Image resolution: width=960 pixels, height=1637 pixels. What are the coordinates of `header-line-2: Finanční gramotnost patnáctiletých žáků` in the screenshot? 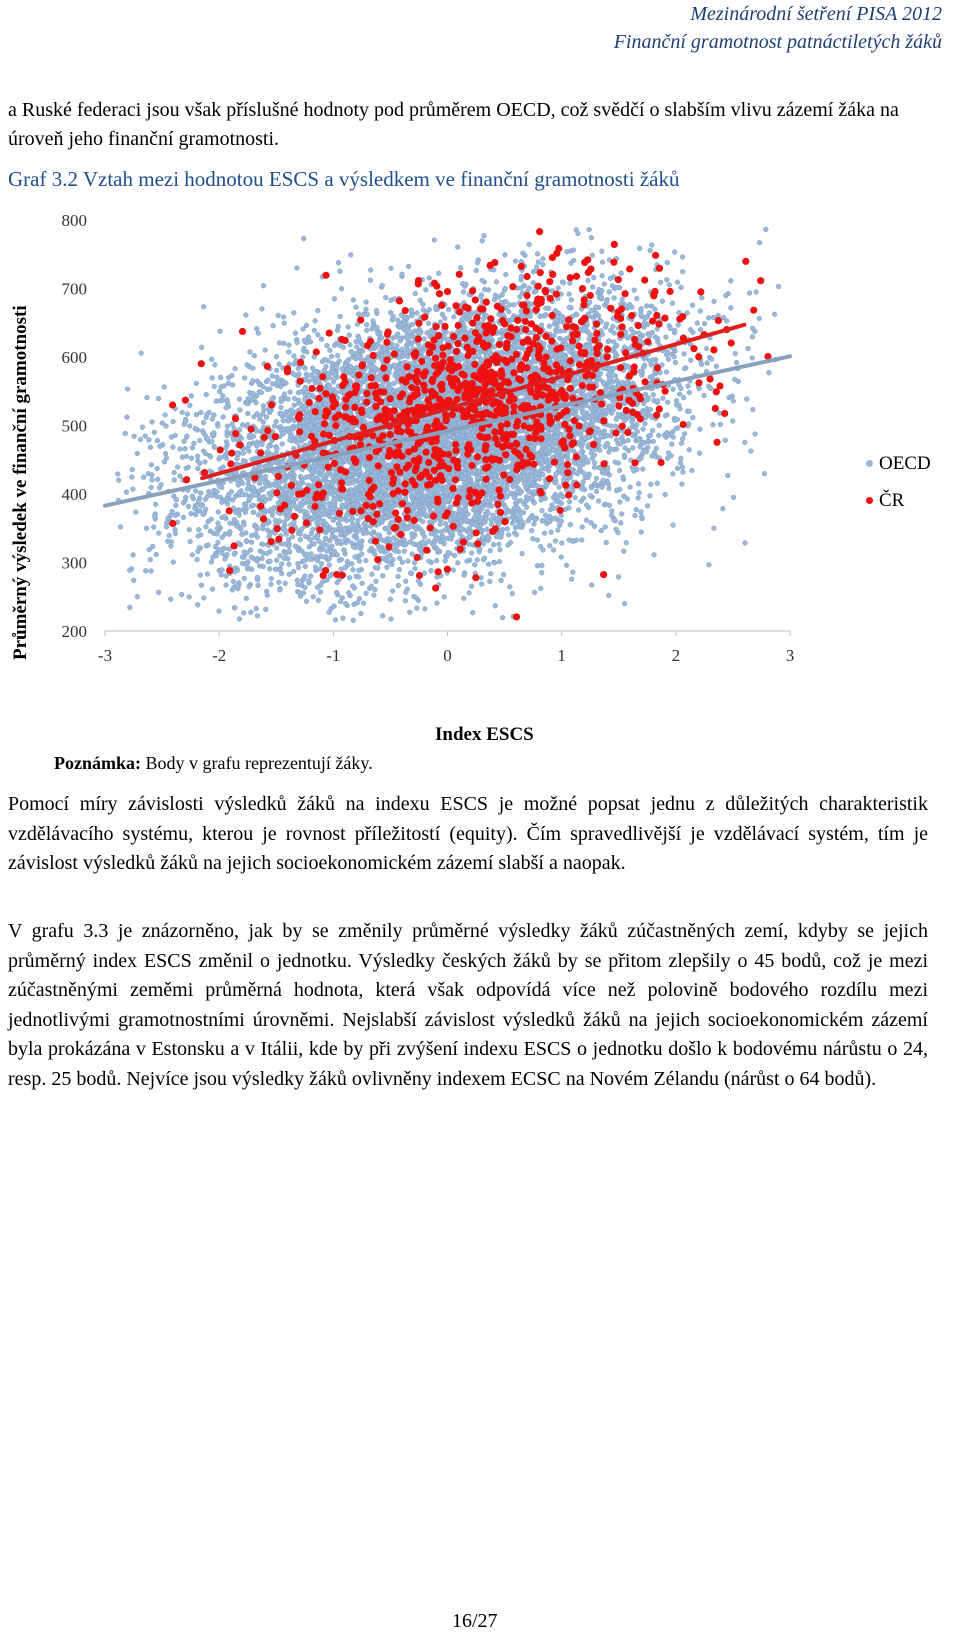 It's located at (777, 42).